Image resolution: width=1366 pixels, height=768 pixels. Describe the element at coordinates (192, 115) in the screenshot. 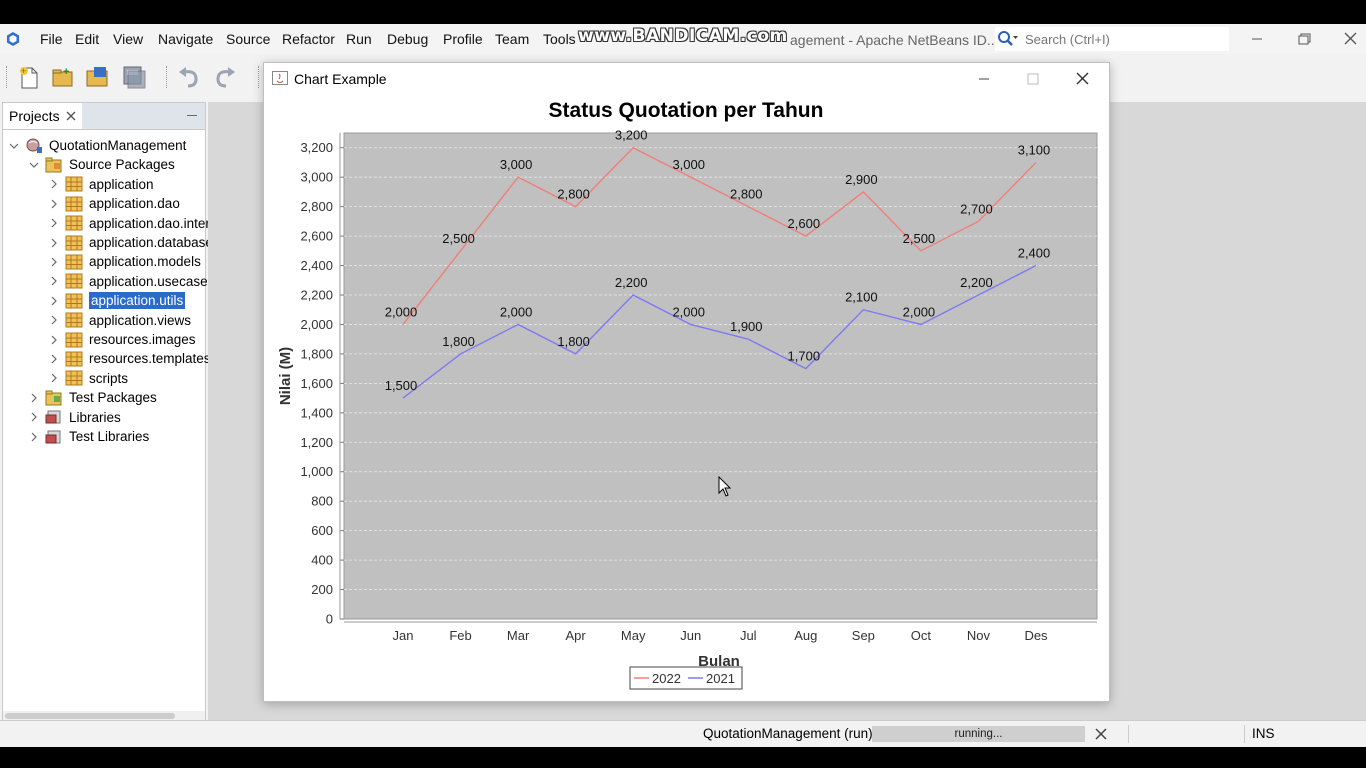

I see `minimize-panel-icon` at that location.